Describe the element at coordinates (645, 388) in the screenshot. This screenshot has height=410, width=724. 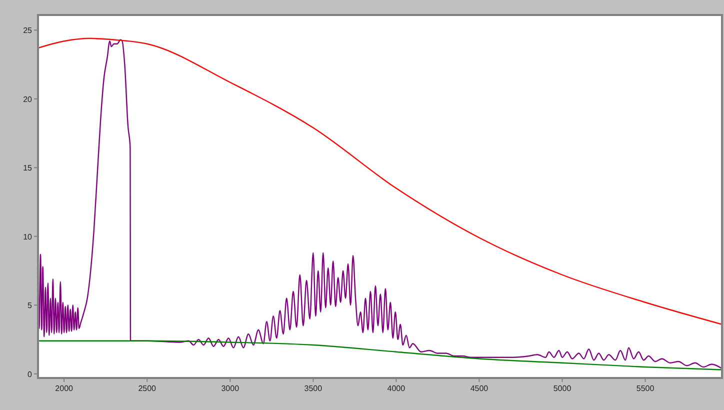
I see `x-tick-label: 5500` at that location.